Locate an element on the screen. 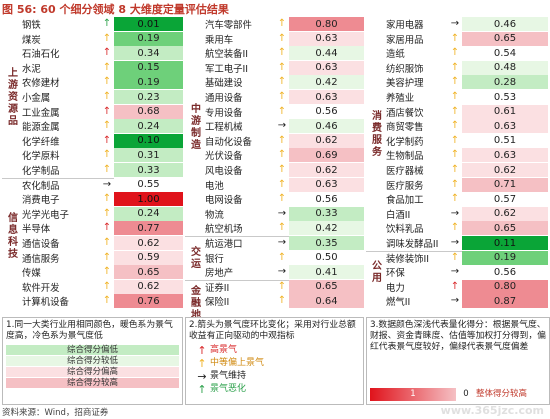  table-row: 燃气II → 0.87 is located at coordinates (466, 301).